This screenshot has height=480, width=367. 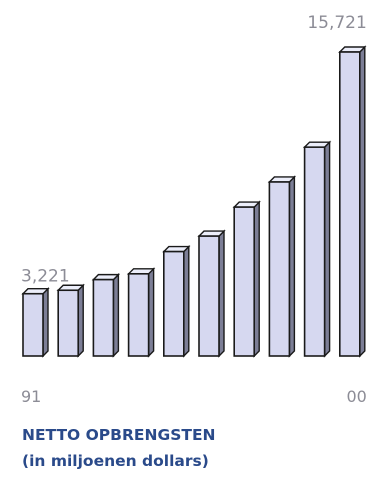 What do you see at coordinates (31, 396) in the screenshot?
I see `x-tick-label-91: 91` at bounding box center [31, 396].